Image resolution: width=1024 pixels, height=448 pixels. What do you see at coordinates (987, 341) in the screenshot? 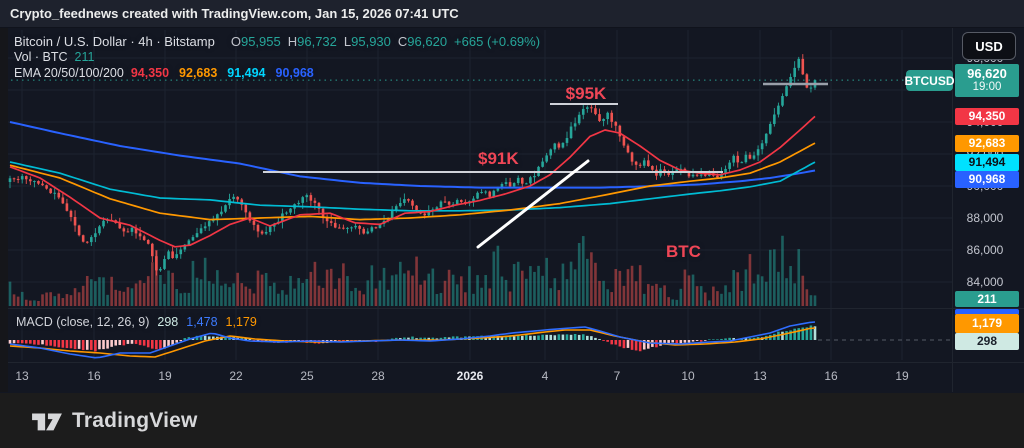
I see `price-pill: 298` at bounding box center [987, 341].